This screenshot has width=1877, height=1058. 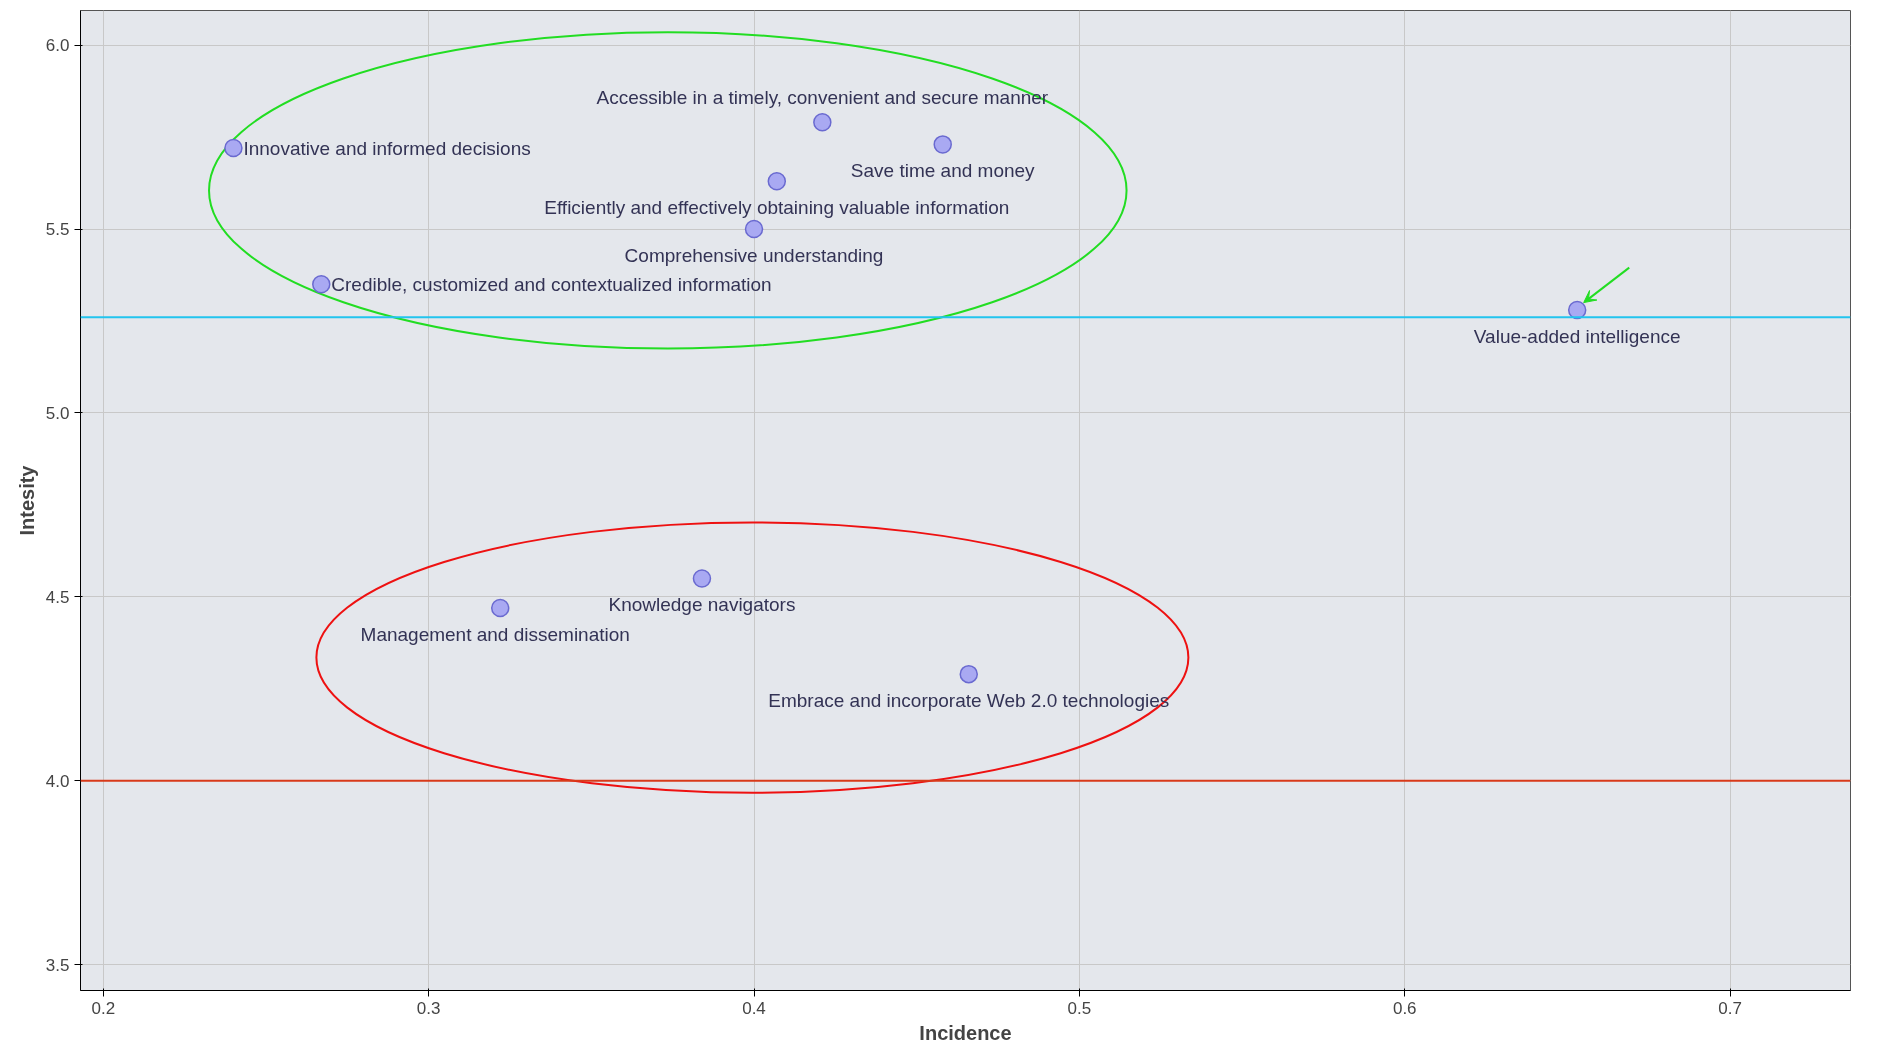 I want to click on annotation: Credible, customized and contextualized information, so click(x=551, y=284).